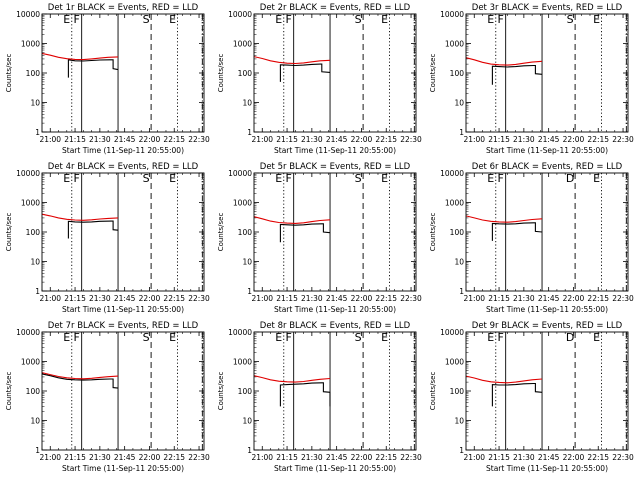 The height and width of the screenshot is (480, 640). What do you see at coordinates (337, 139) in the screenshot?
I see `x-tick-label: 21:45` at bounding box center [337, 139].